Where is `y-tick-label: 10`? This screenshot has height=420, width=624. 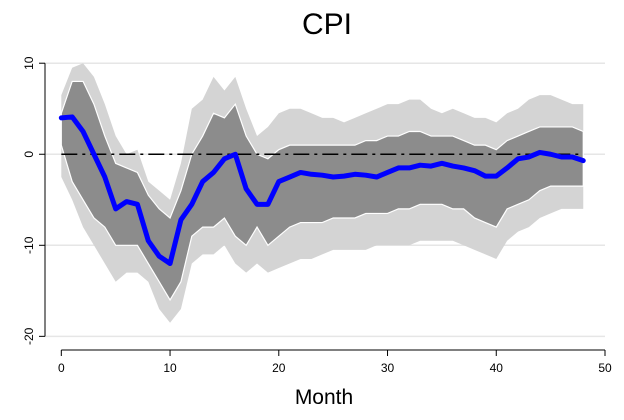
y-tick-label: 10 is located at coordinates (29, 63).